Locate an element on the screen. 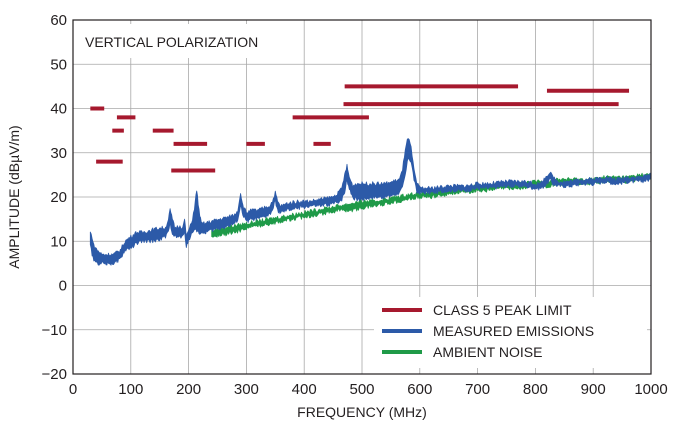  x-tick-label: 200 is located at coordinates (188, 389).